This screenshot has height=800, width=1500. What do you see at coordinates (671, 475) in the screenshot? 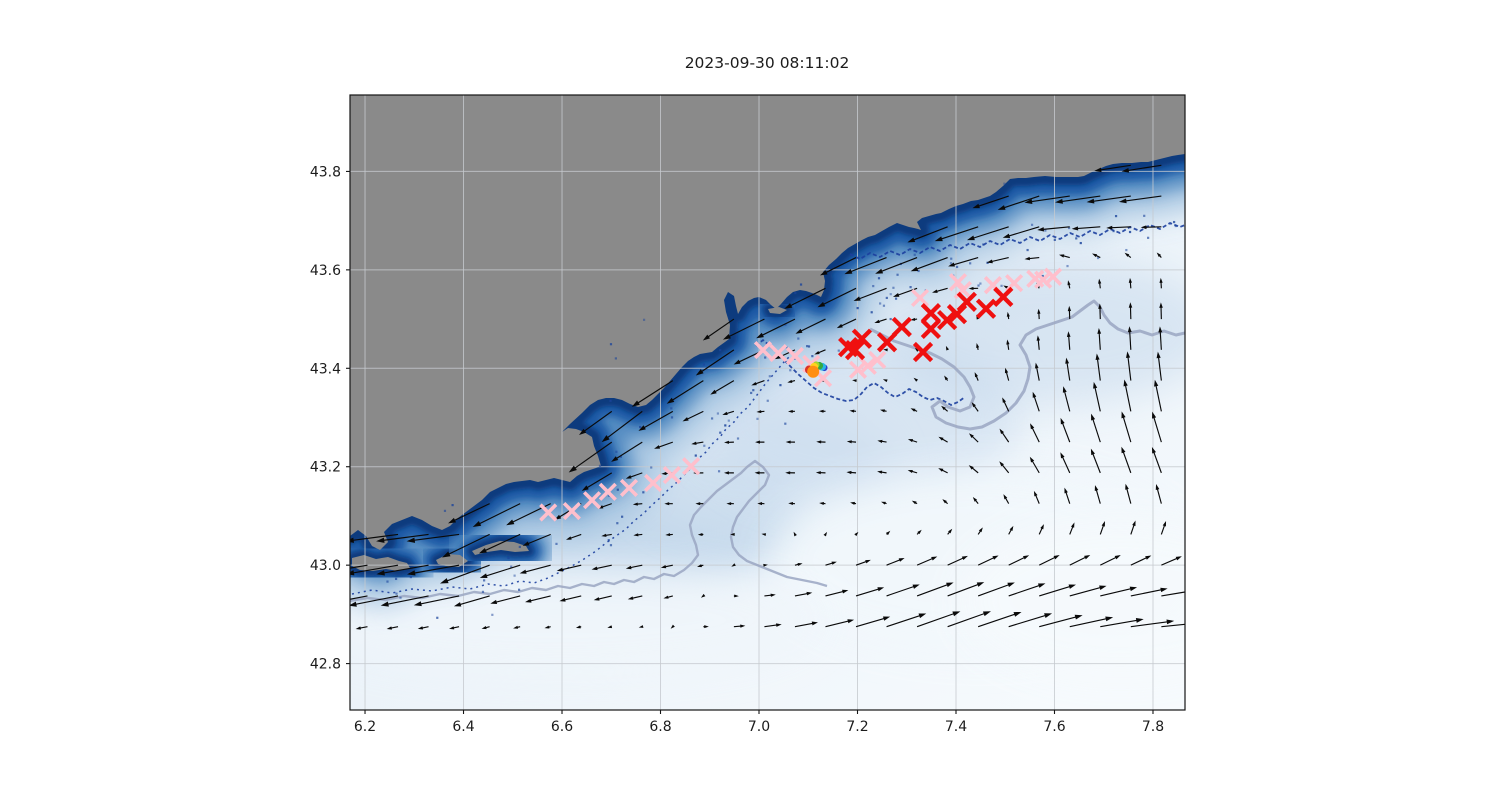
I see `marker-pink-x` at bounding box center [671, 475].